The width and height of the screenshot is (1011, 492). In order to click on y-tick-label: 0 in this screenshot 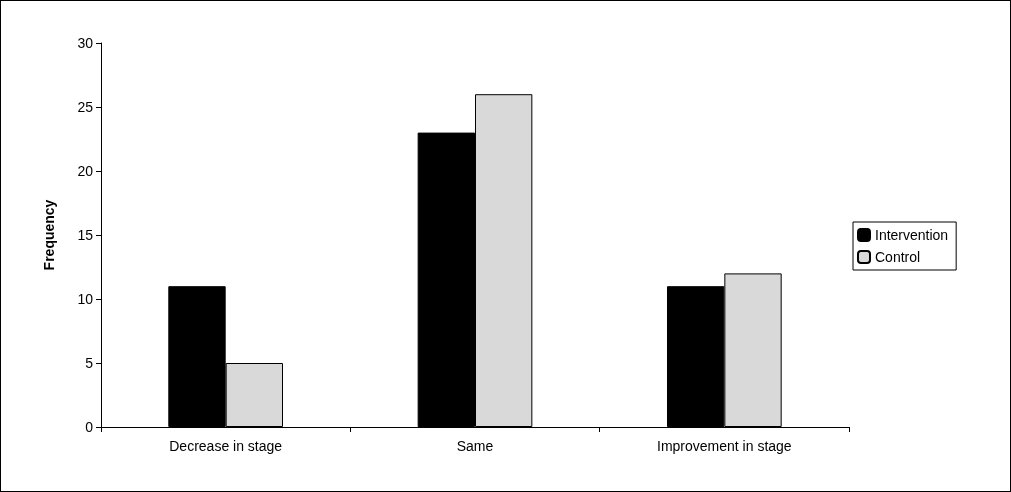, I will do `click(89, 427)`.